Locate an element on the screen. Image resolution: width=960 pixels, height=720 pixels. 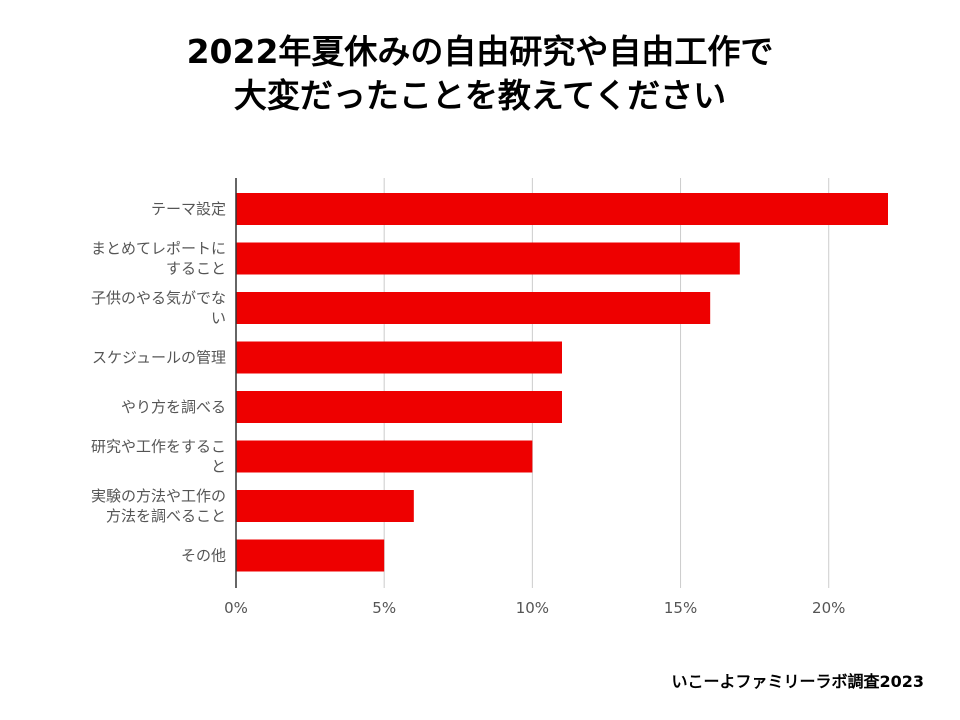
category-label: その他 is located at coordinates (203, 556).